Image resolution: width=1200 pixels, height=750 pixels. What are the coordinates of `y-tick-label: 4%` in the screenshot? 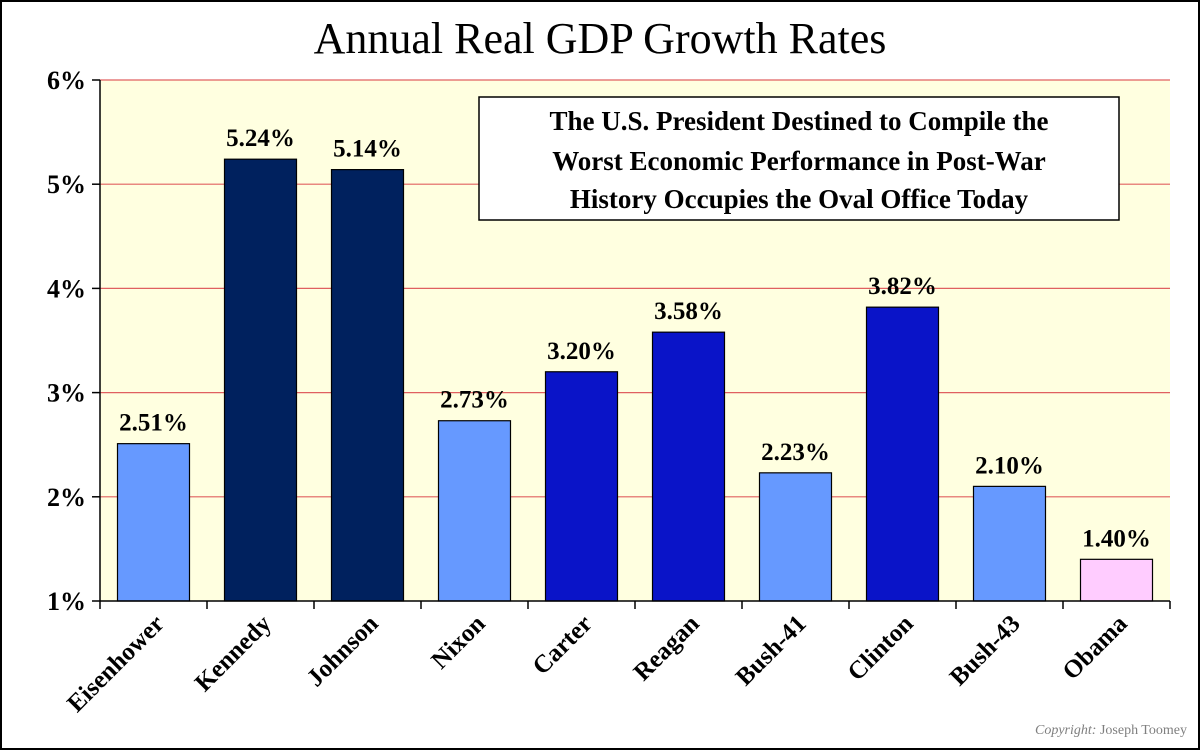 It's located at (66, 288).